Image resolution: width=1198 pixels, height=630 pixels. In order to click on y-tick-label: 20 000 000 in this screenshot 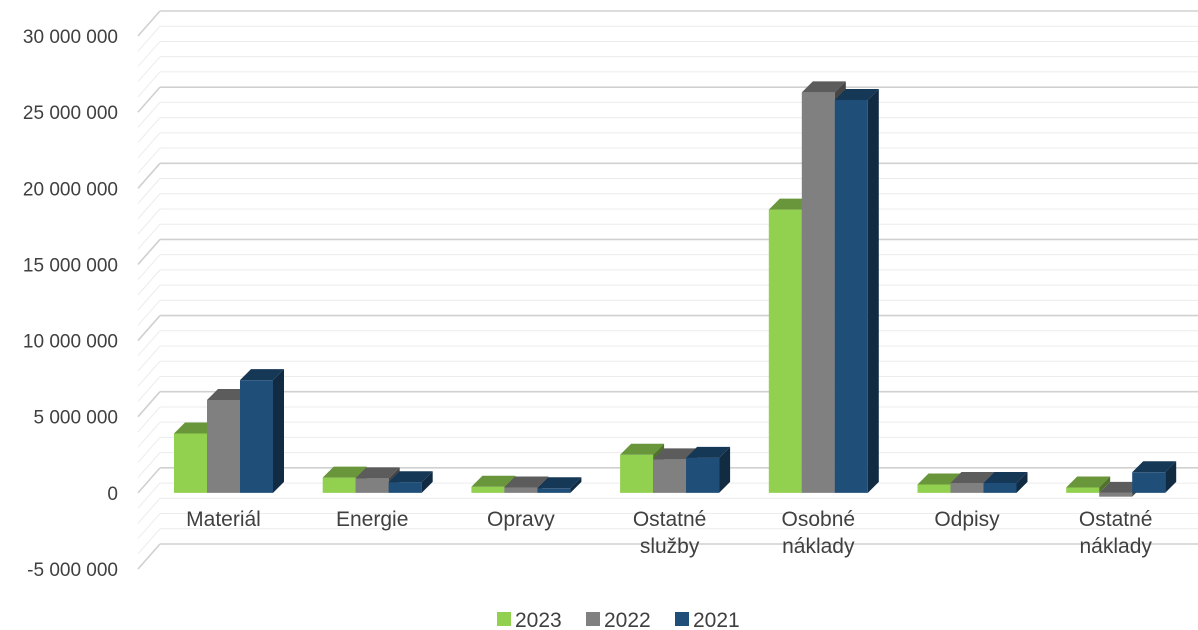, I will do `click(70, 189)`.